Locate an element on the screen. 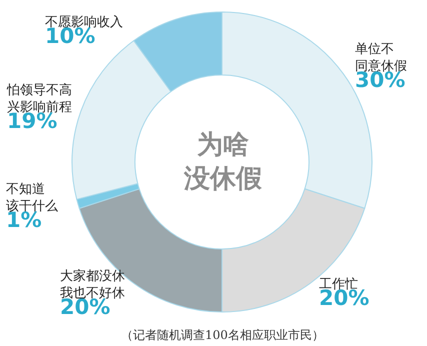 The height and width of the screenshot is (346, 427). text: 为啥没休假 is located at coordinates (222, 162).